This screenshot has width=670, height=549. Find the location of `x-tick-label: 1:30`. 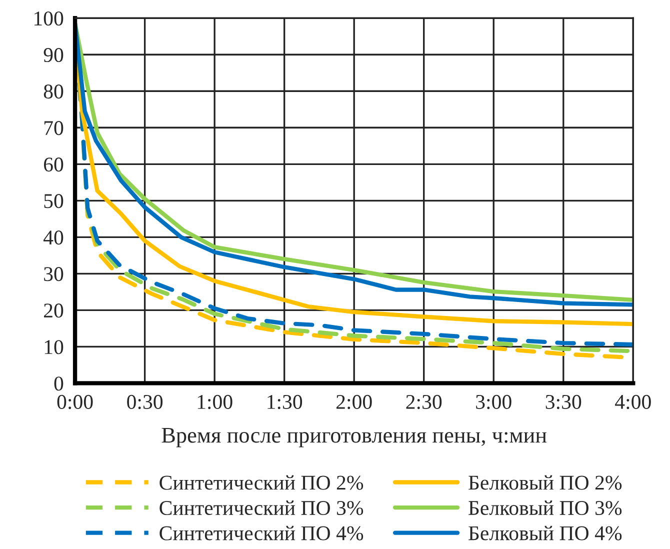

x-tick-label: 1:30 is located at coordinates (285, 402).